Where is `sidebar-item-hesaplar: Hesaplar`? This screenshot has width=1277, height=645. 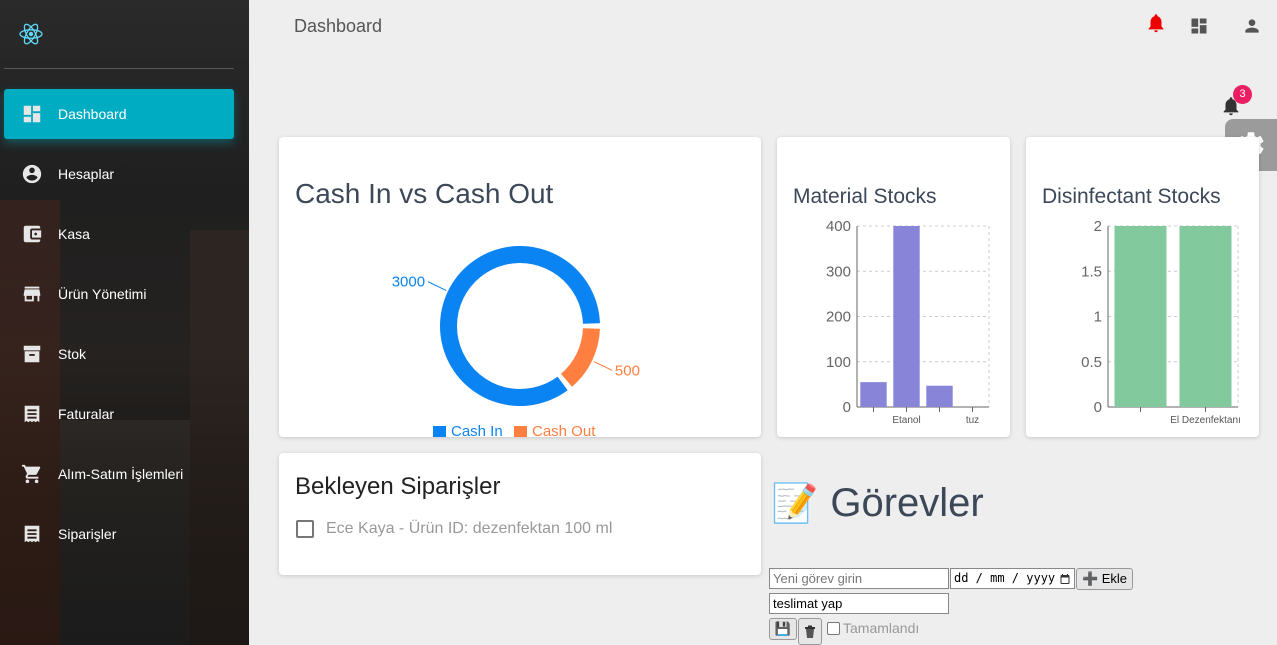
sidebar-item-hesaplar: Hesaplar is located at coordinates (119, 174).